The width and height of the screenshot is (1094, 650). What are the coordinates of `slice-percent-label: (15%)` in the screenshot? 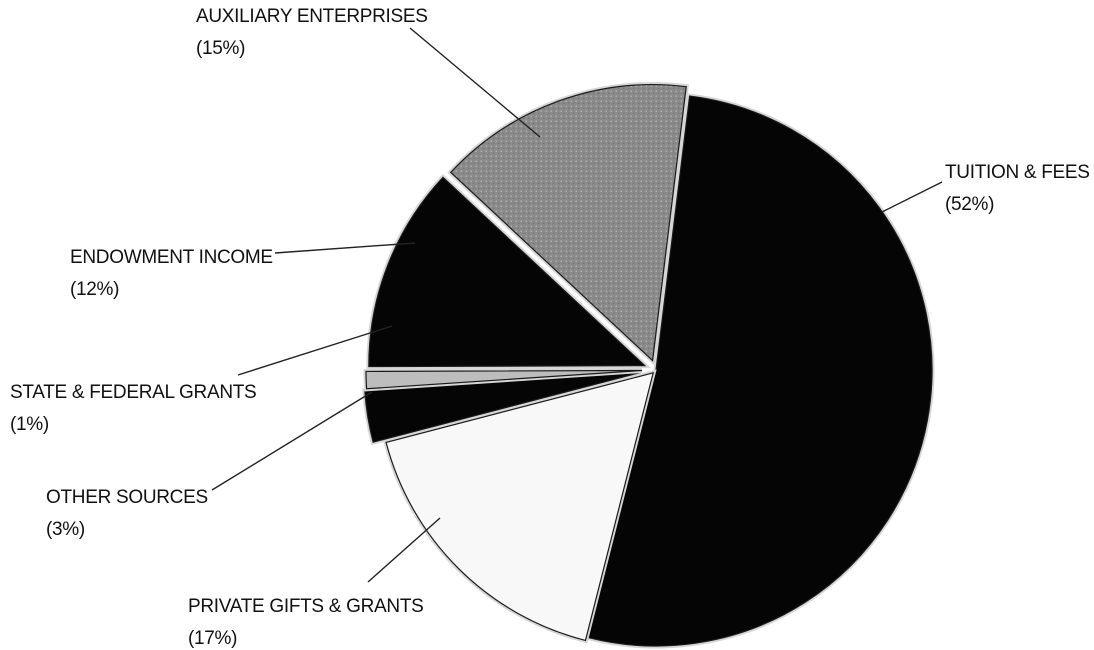 It's located at (220, 48).